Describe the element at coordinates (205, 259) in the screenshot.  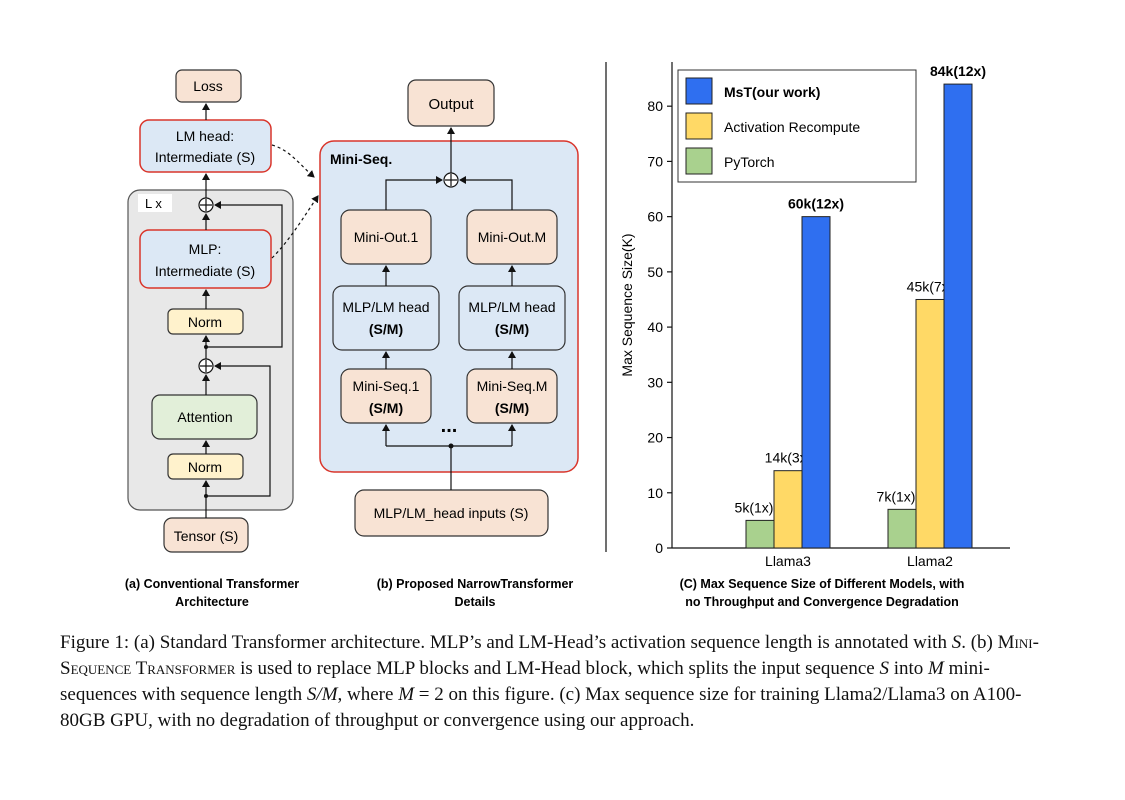
I see `mlp-box` at that location.